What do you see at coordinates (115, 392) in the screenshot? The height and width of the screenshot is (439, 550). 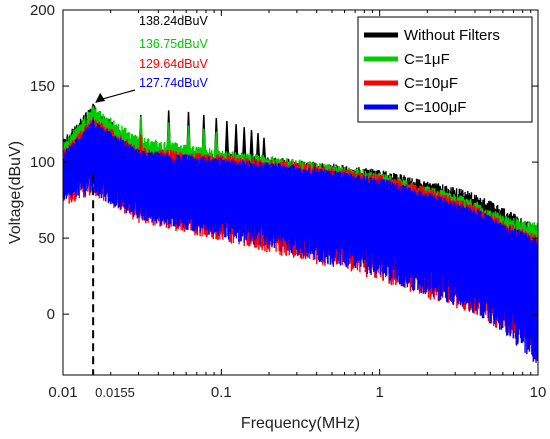 I see `x-tick-label: 0.0155` at bounding box center [115, 392].